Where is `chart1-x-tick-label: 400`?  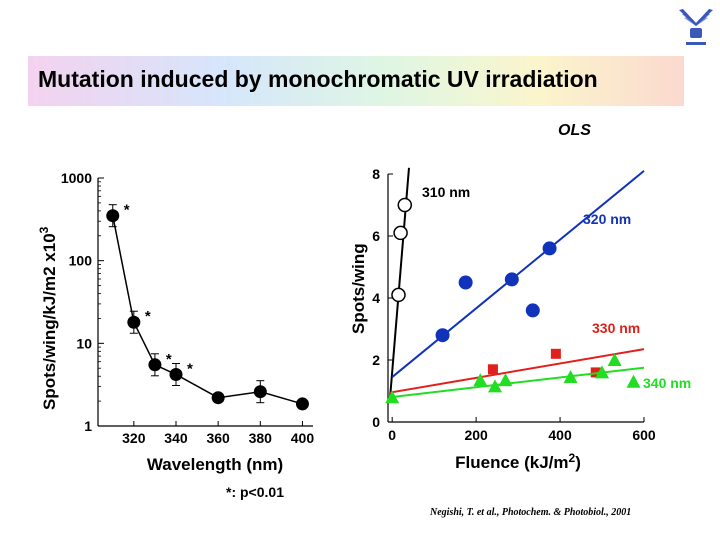 chart1-x-tick-label: 400 is located at coordinates (303, 438).